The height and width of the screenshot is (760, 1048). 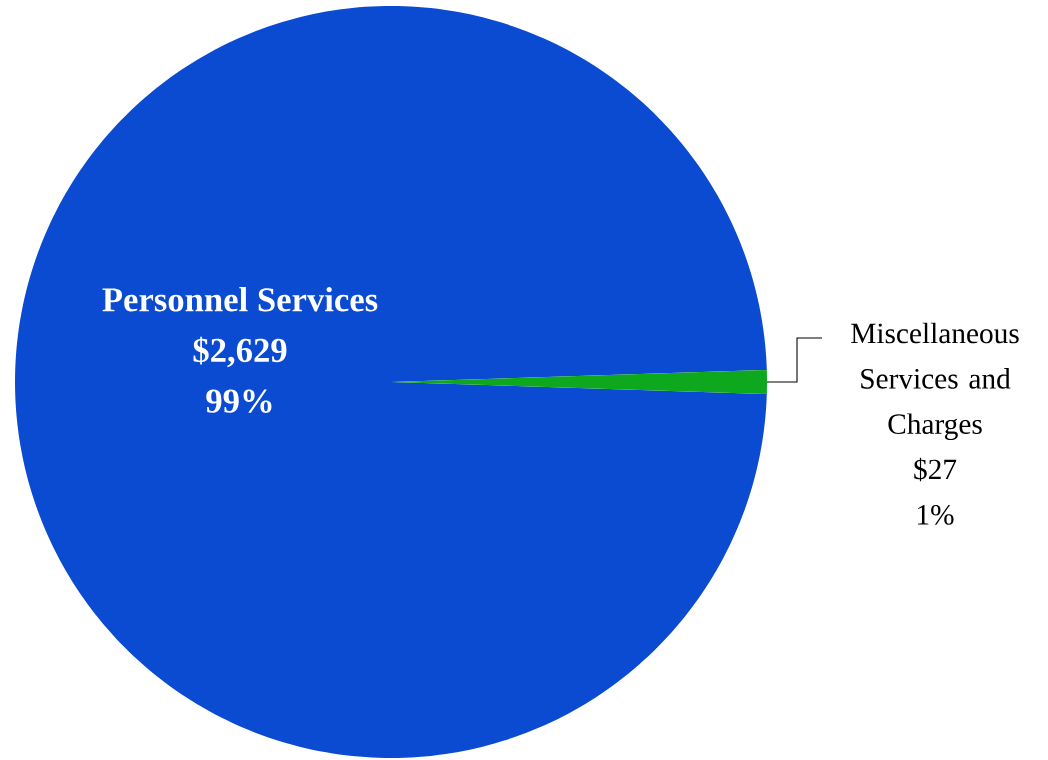 What do you see at coordinates (240, 352) in the screenshot?
I see `data-label: $2,629` at bounding box center [240, 352].